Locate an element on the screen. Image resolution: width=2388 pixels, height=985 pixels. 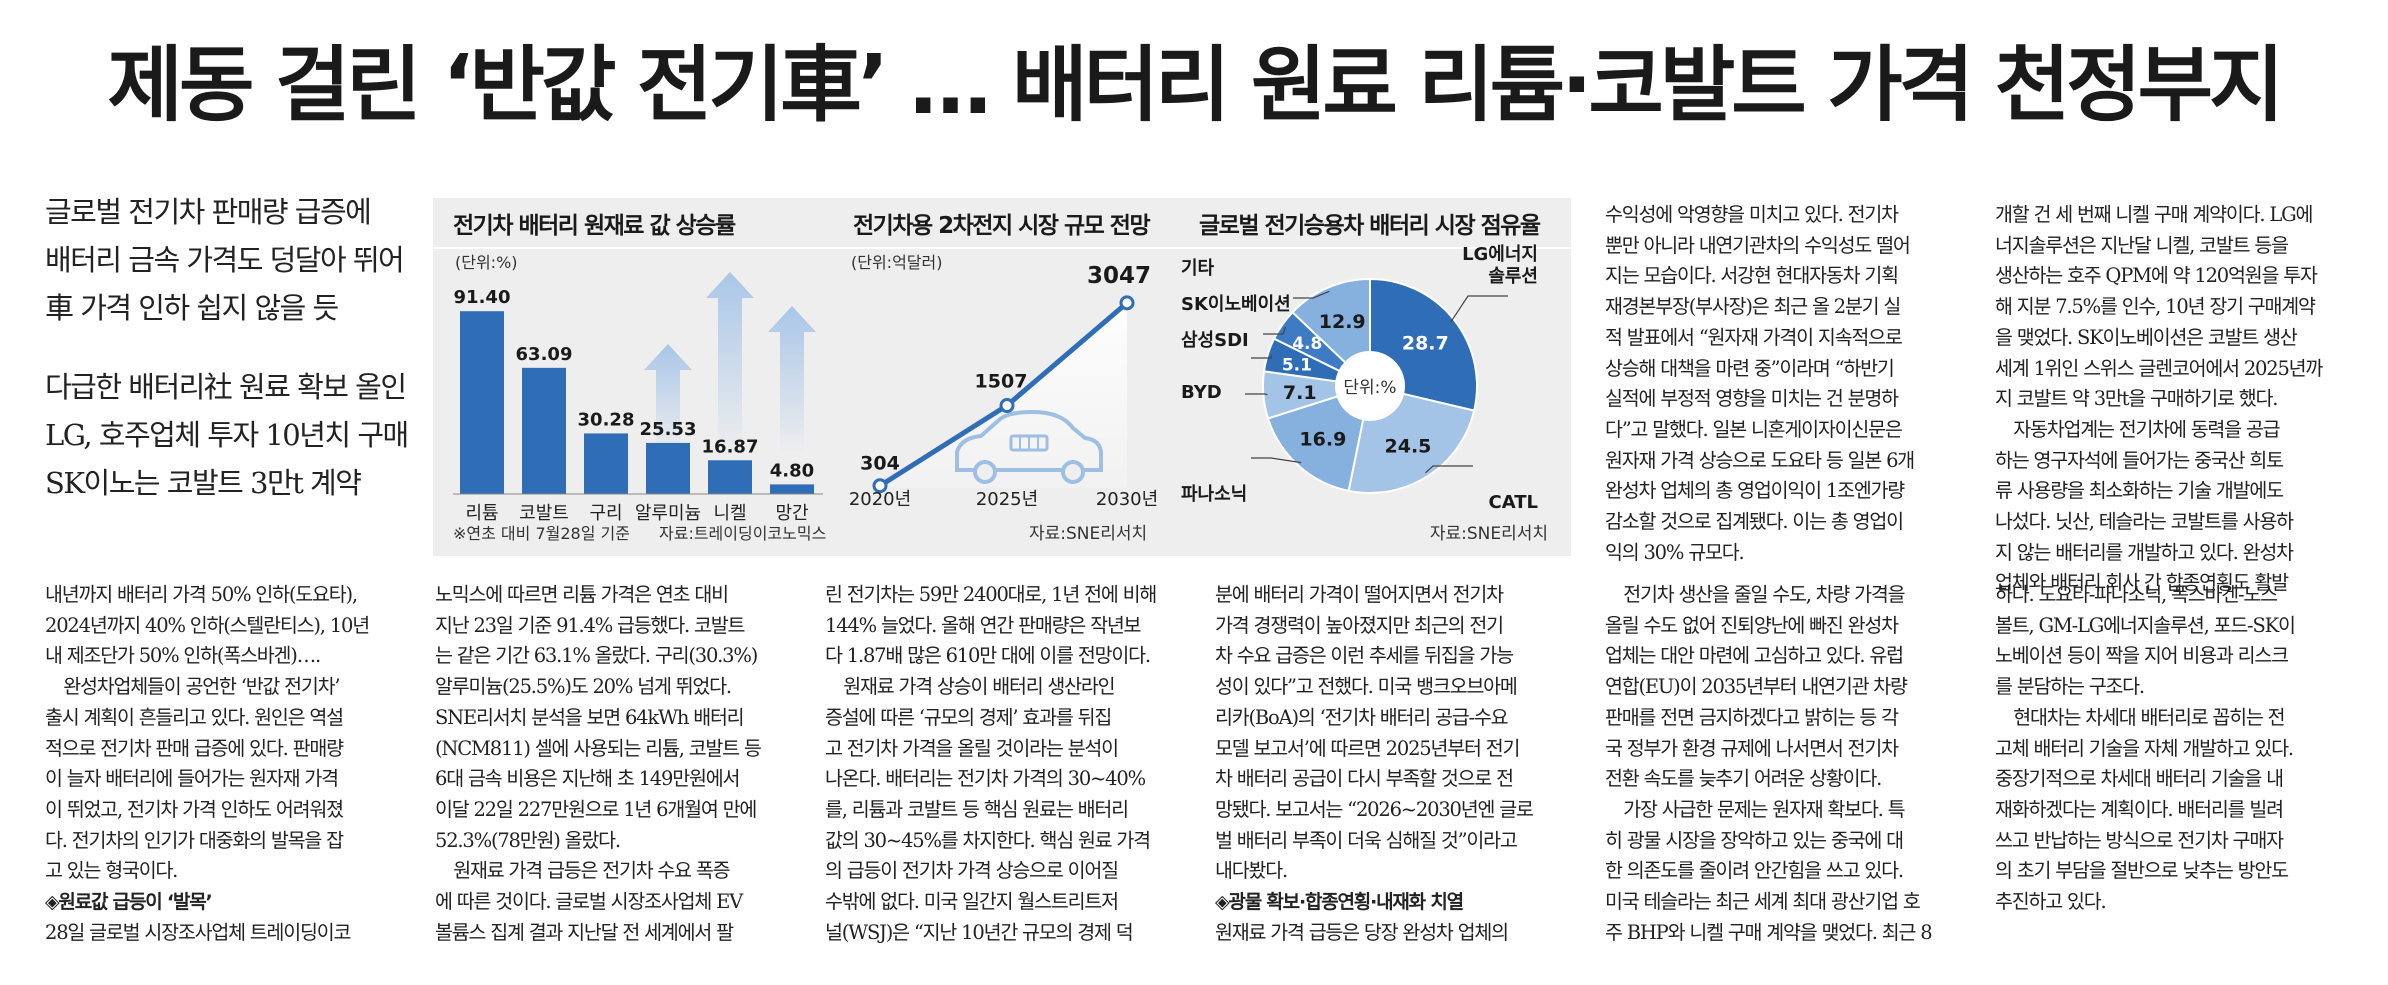
text-line: 자동차업계는 전기차에 동력을 공급 is located at coordinates (2137, 429).